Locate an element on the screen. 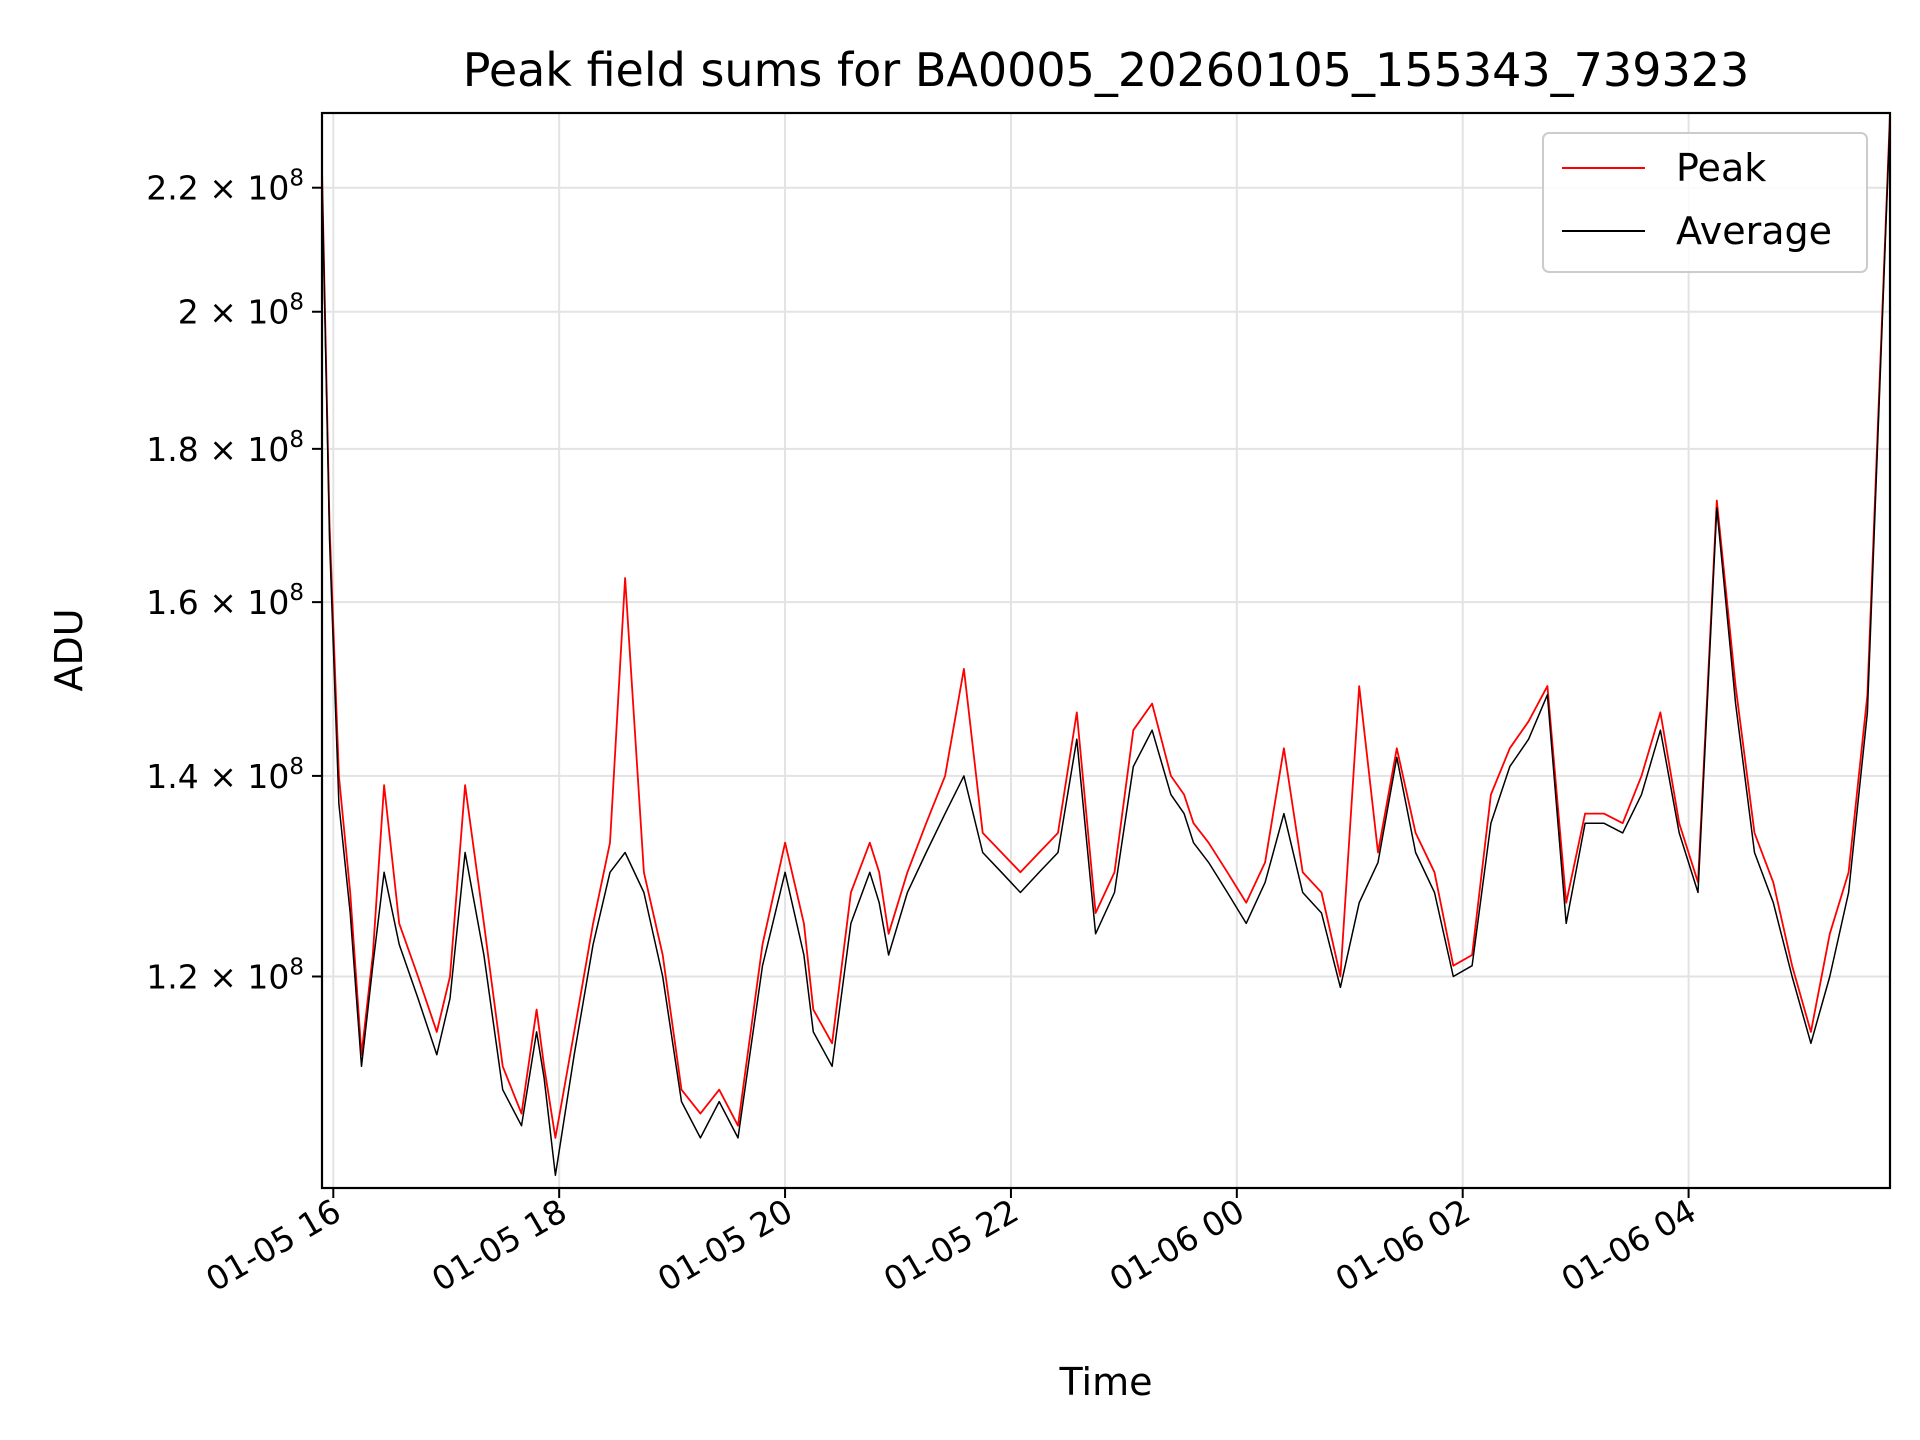 This screenshot has width=1920, height=1440. y-axis-label: ADU is located at coordinates (69, 649).